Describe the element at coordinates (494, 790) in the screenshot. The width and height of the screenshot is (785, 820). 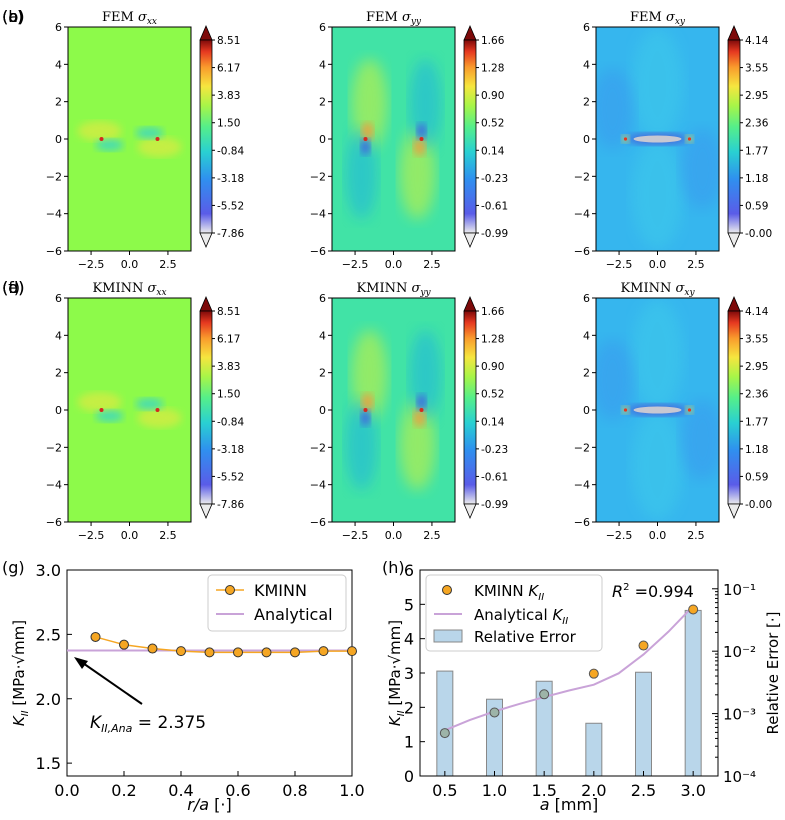
I see `x-tick-label: 1.0` at that location.